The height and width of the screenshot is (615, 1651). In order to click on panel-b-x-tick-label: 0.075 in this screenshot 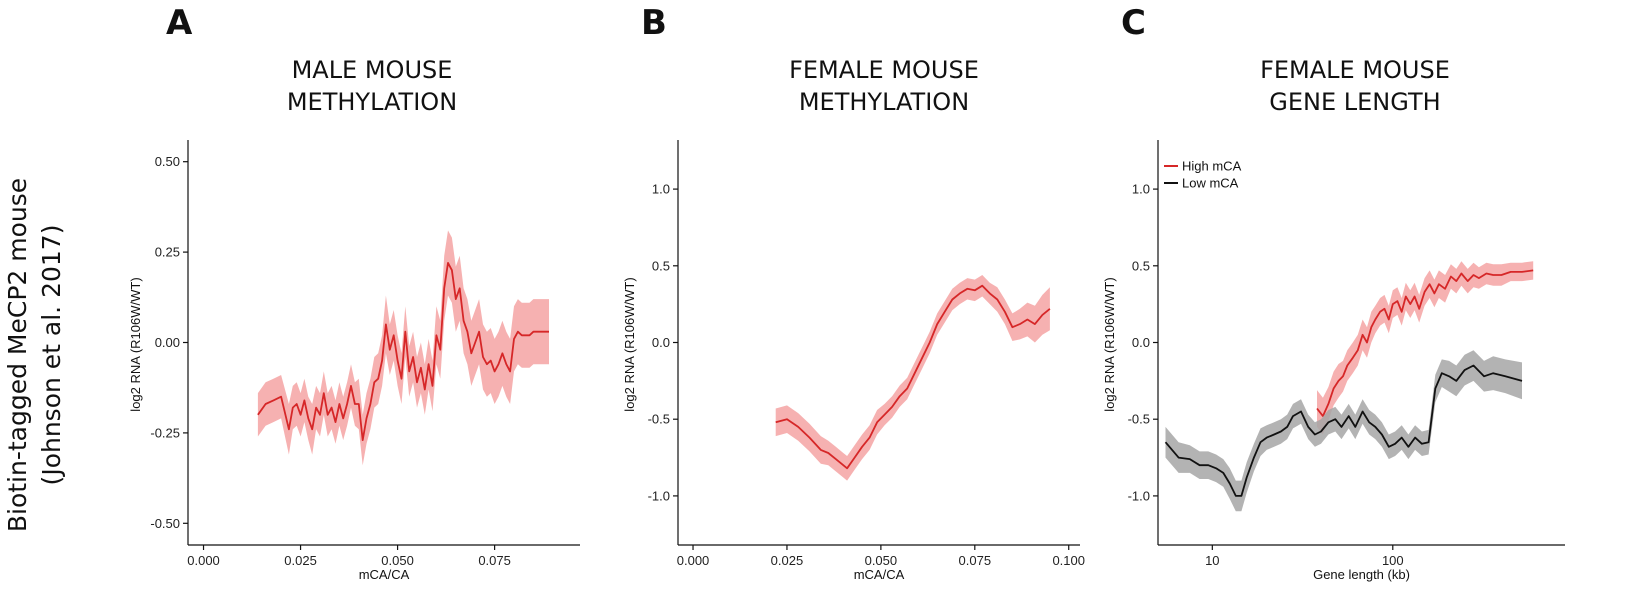, I will do `click(975, 560)`.